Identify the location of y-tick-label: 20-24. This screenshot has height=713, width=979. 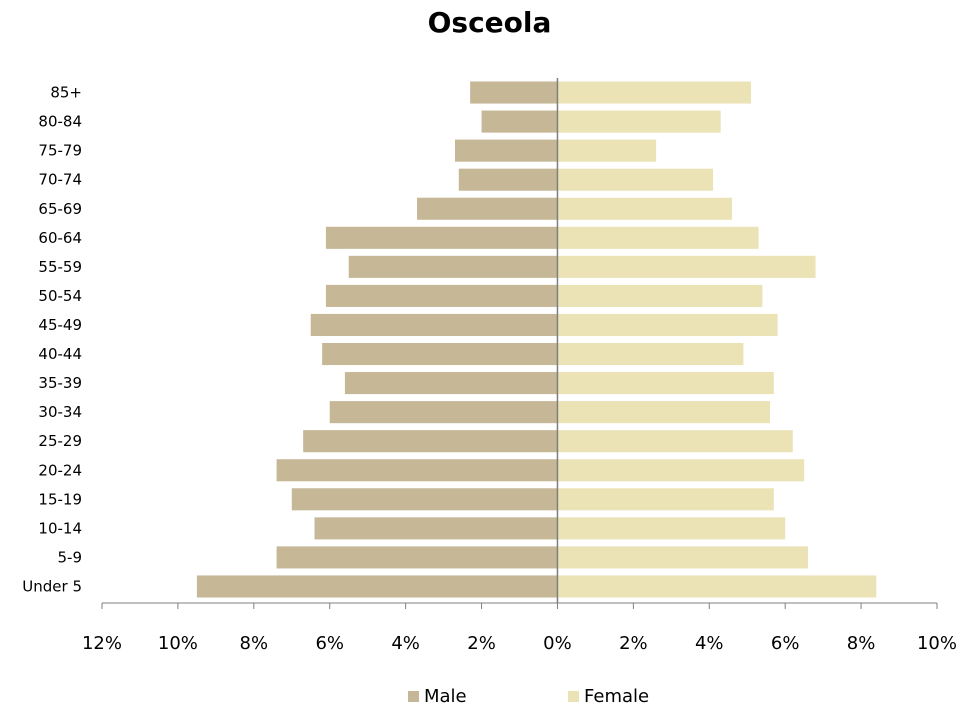
(60, 470).